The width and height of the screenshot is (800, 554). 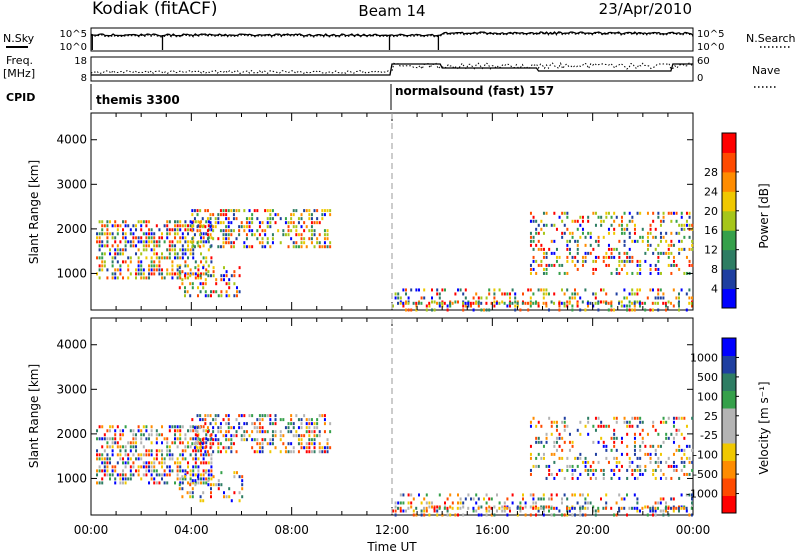 What do you see at coordinates (19, 38) in the screenshot?
I see `nsky-label: N.Sky` at bounding box center [19, 38].